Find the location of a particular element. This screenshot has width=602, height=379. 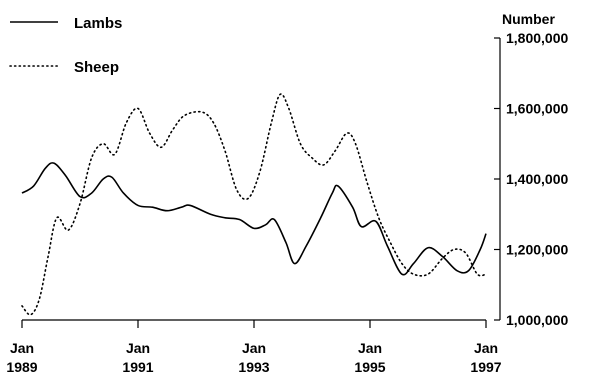

y-tick-label: 1,800,000 is located at coordinates (537, 38).